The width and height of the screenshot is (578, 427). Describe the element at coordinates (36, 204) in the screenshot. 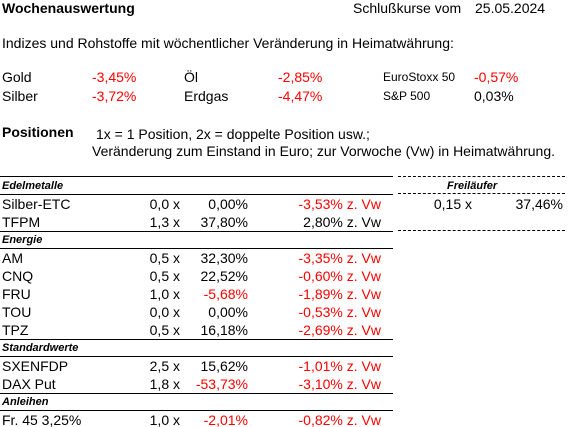

I see `position-name: Silber-ETC` at that location.